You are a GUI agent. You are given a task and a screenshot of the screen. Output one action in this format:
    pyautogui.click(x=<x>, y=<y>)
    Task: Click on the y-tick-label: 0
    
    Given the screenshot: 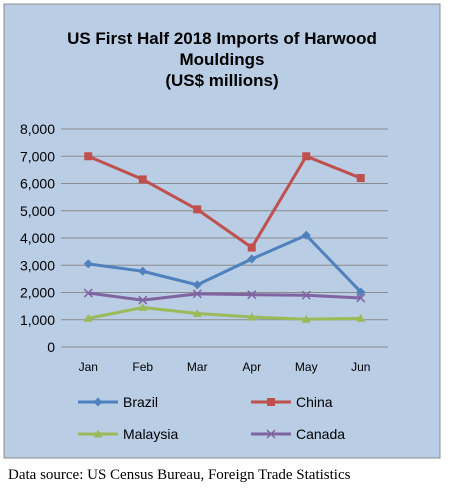 What is the action you would take?
    pyautogui.click(x=51, y=347)
    